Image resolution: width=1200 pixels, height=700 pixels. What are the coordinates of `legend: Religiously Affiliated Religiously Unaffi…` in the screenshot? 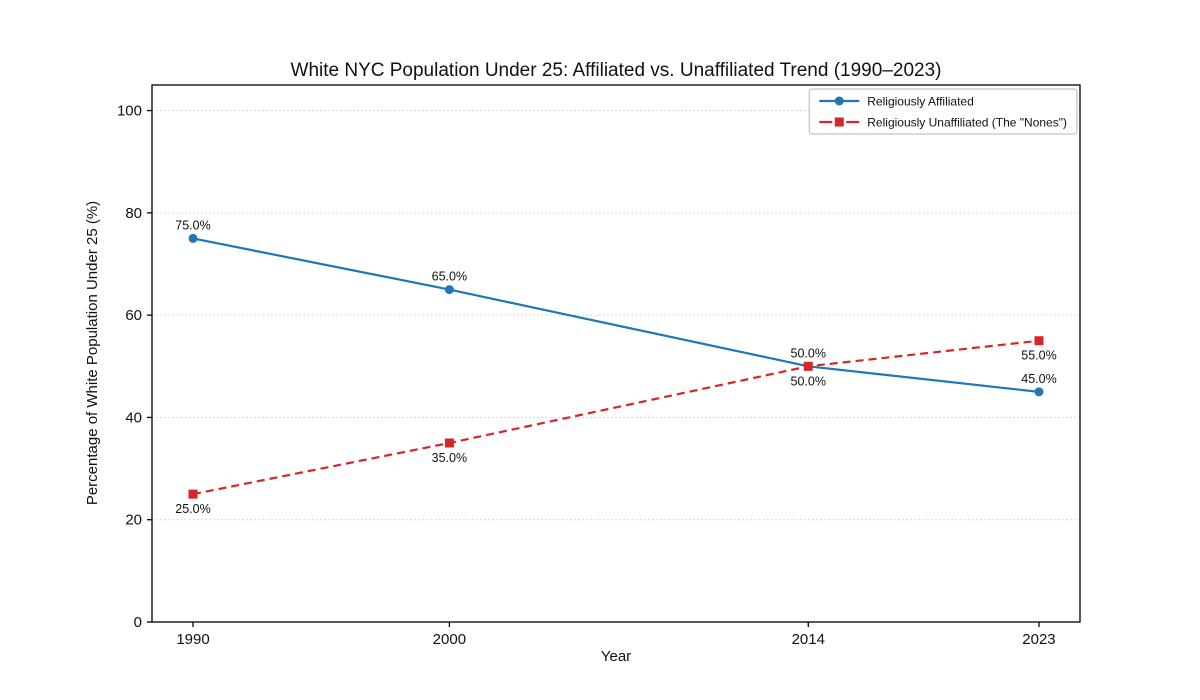 It's located at (943, 111).